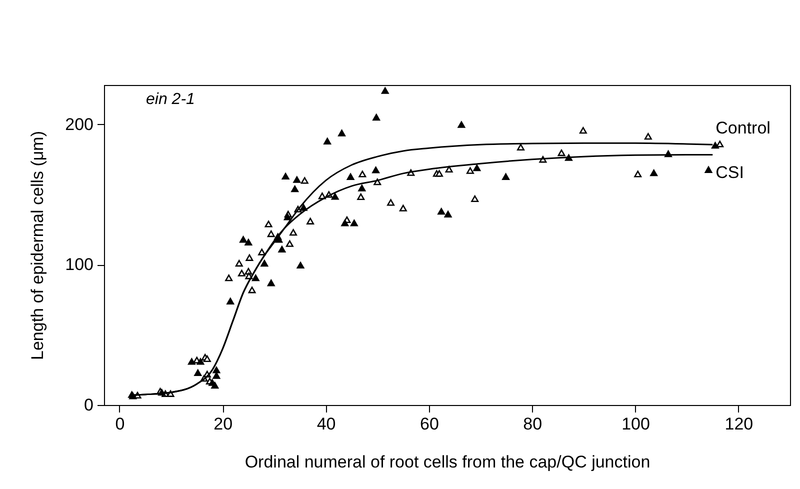 The image size is (800, 489). I want to click on x-axis-title: Ordinal numeral of root cells from the cap/QC junction, so click(447, 462).